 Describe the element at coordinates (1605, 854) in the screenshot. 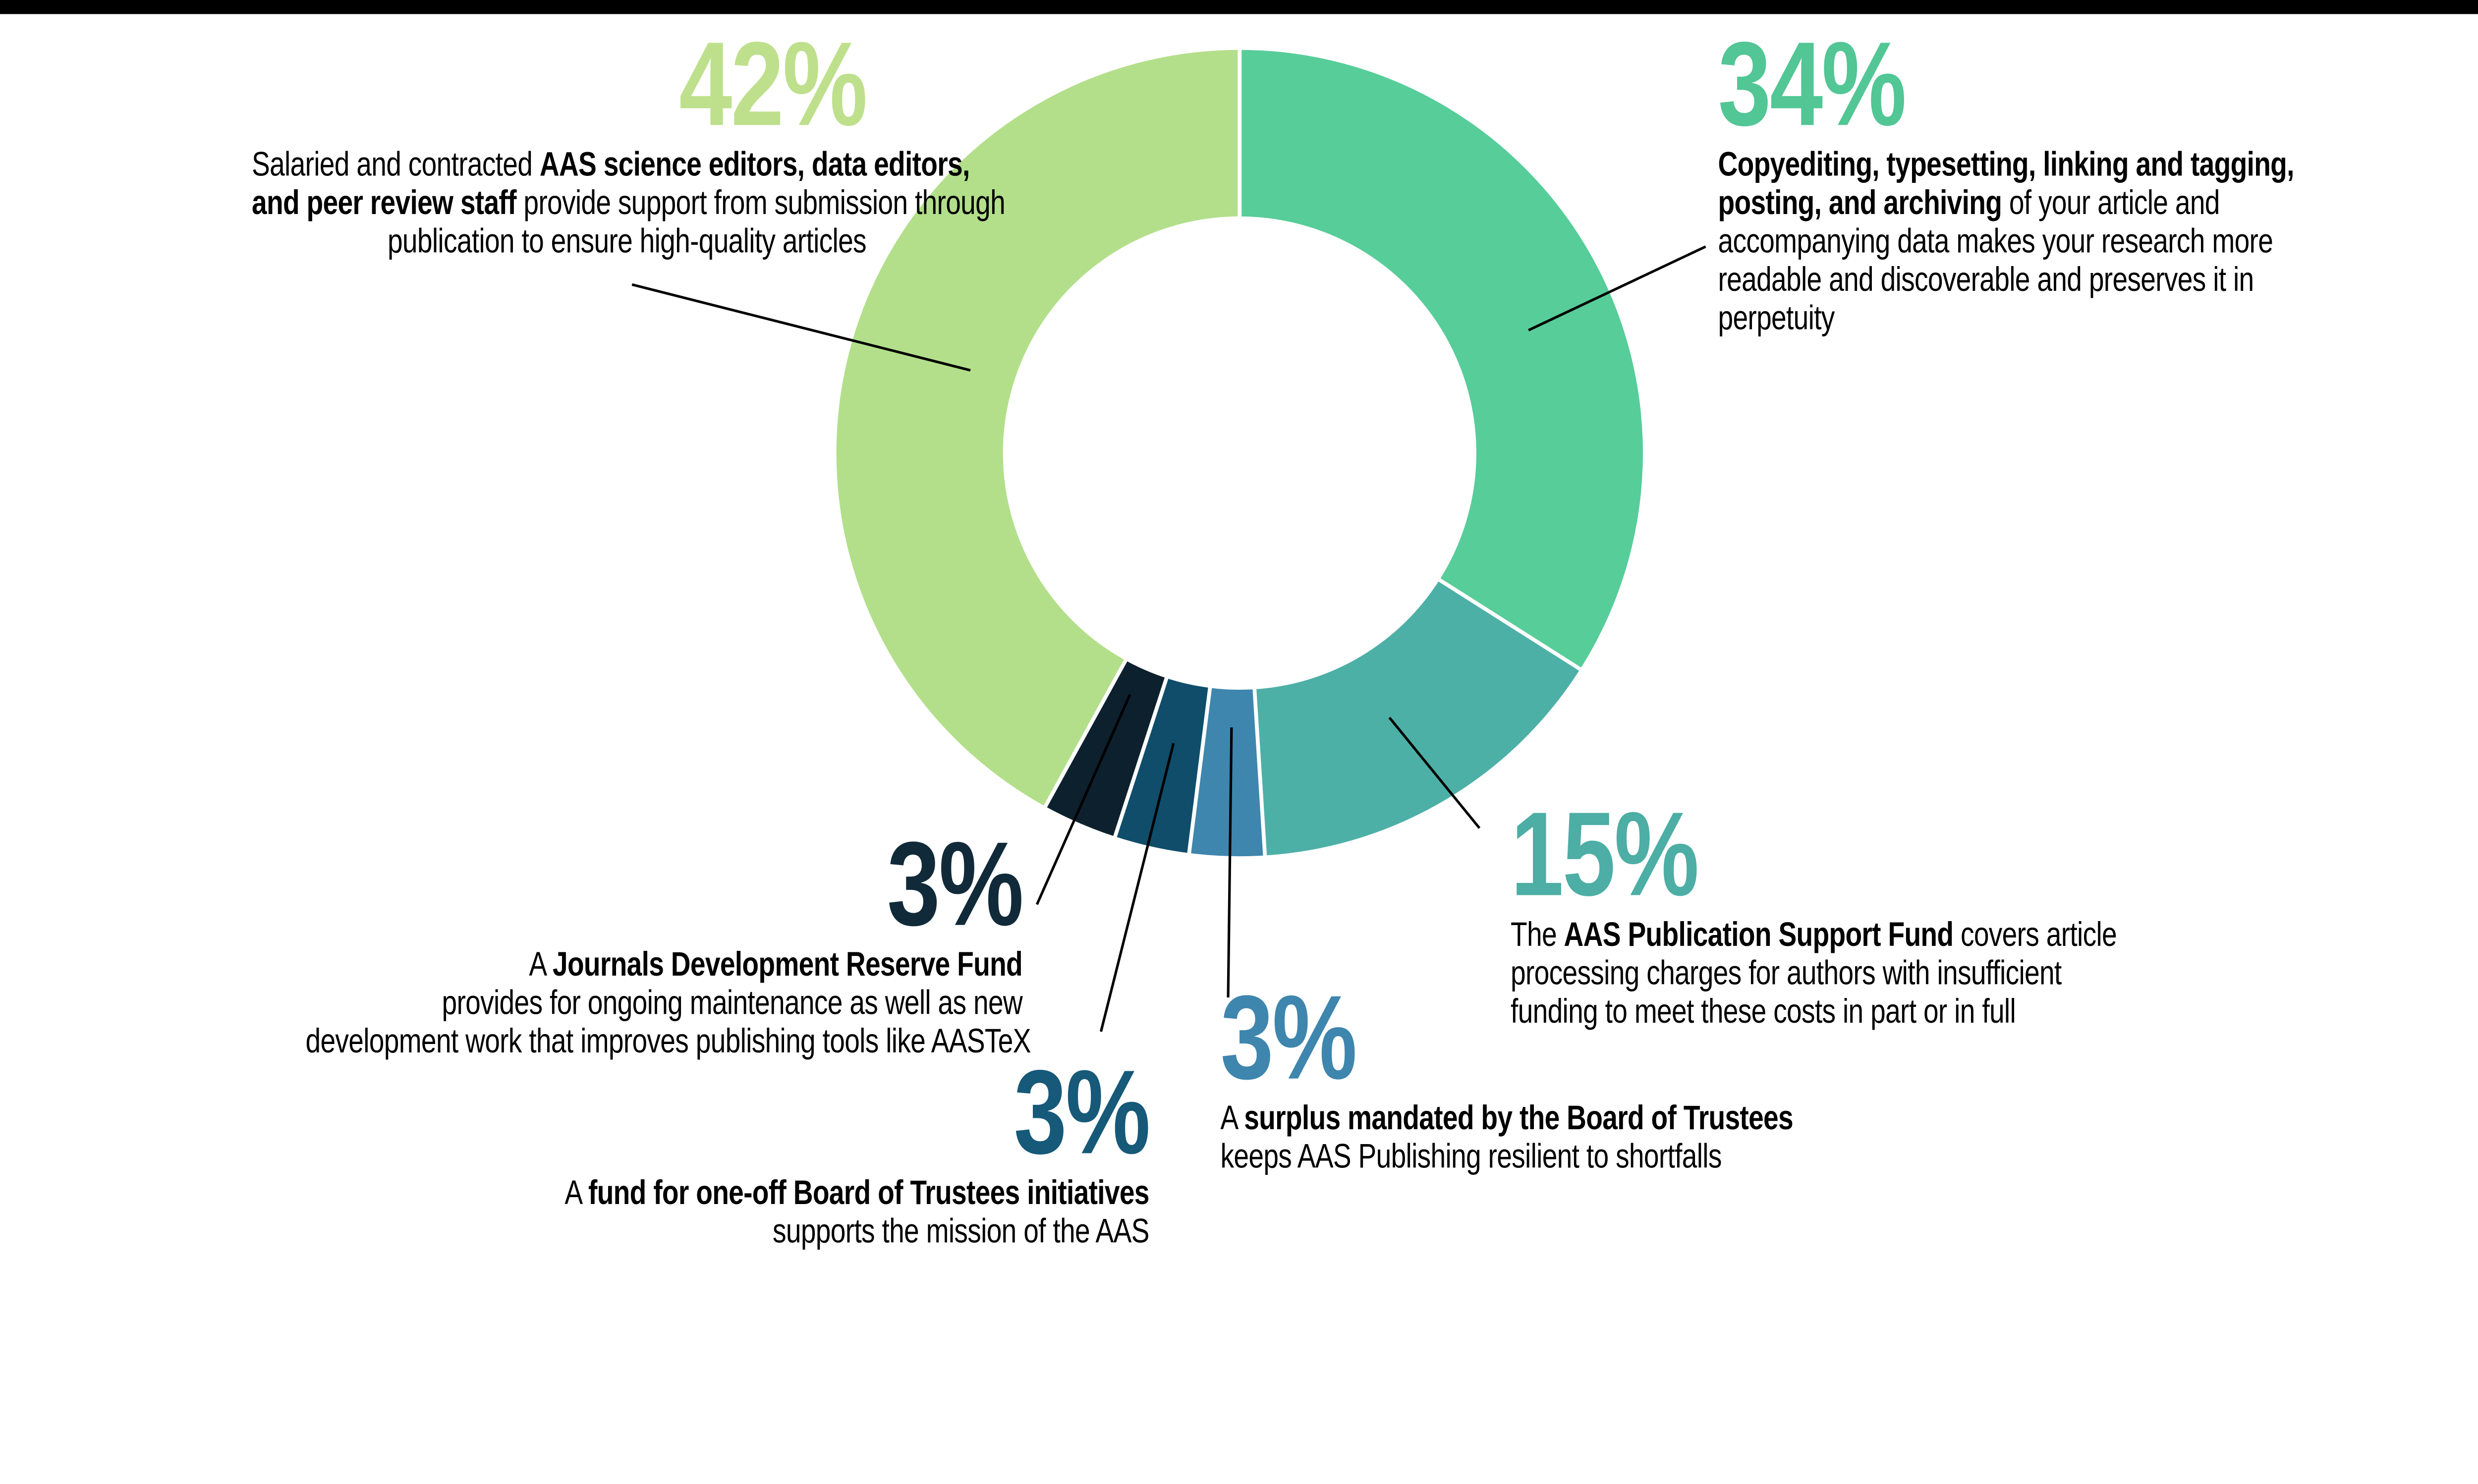

I see `percent-label-15: 15%` at that location.